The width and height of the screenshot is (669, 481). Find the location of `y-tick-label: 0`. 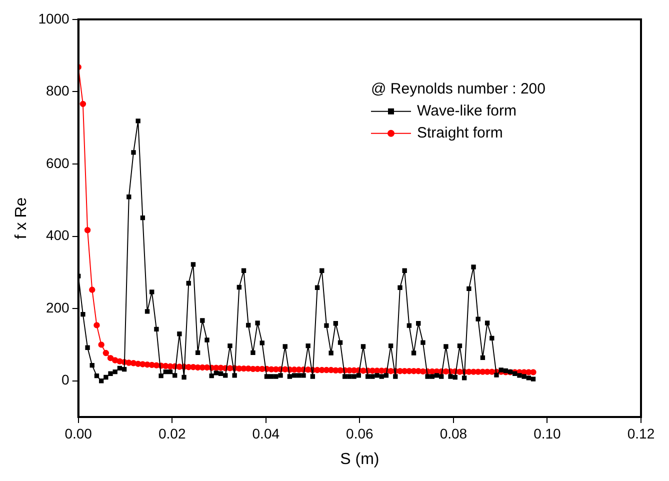

y-tick-label: 0 is located at coordinates (66, 380).